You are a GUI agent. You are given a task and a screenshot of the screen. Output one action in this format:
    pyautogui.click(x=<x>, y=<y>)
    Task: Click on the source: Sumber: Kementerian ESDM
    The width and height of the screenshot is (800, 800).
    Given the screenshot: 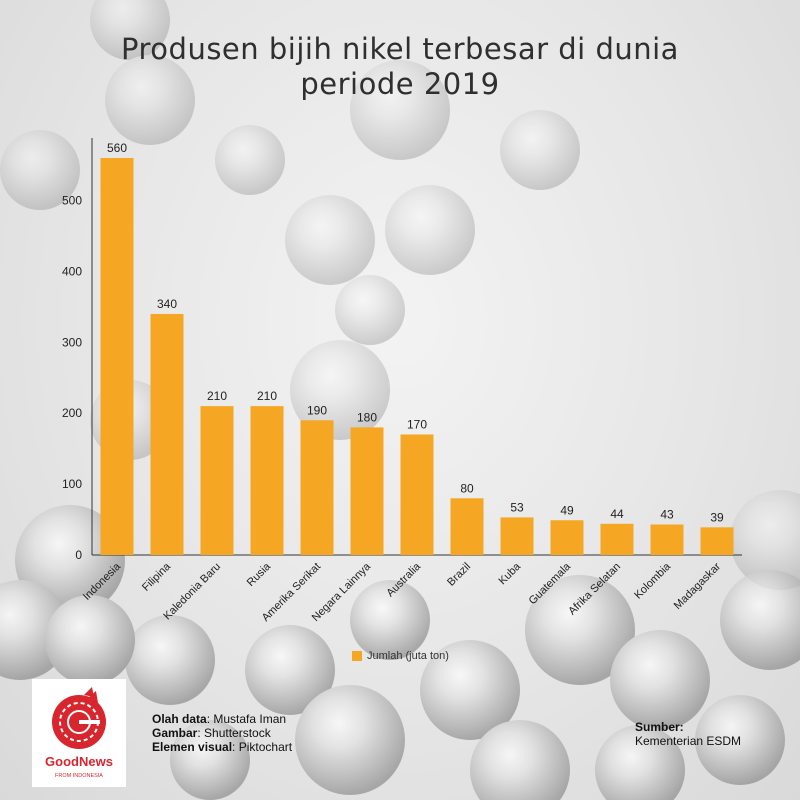 What is the action you would take?
    pyautogui.click(x=688, y=734)
    